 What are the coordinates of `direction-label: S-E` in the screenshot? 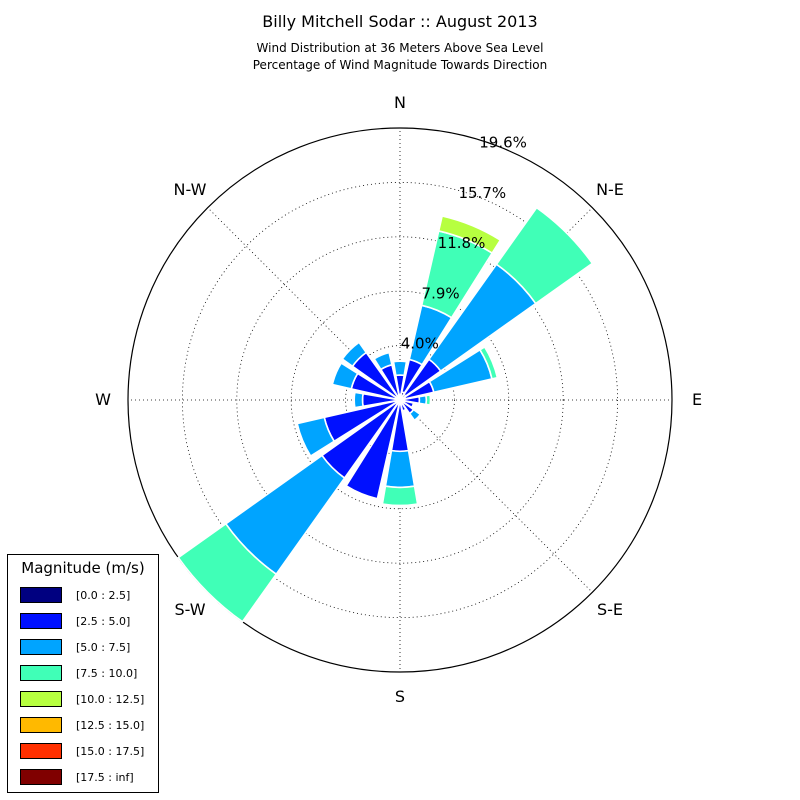 It's located at (610, 609).